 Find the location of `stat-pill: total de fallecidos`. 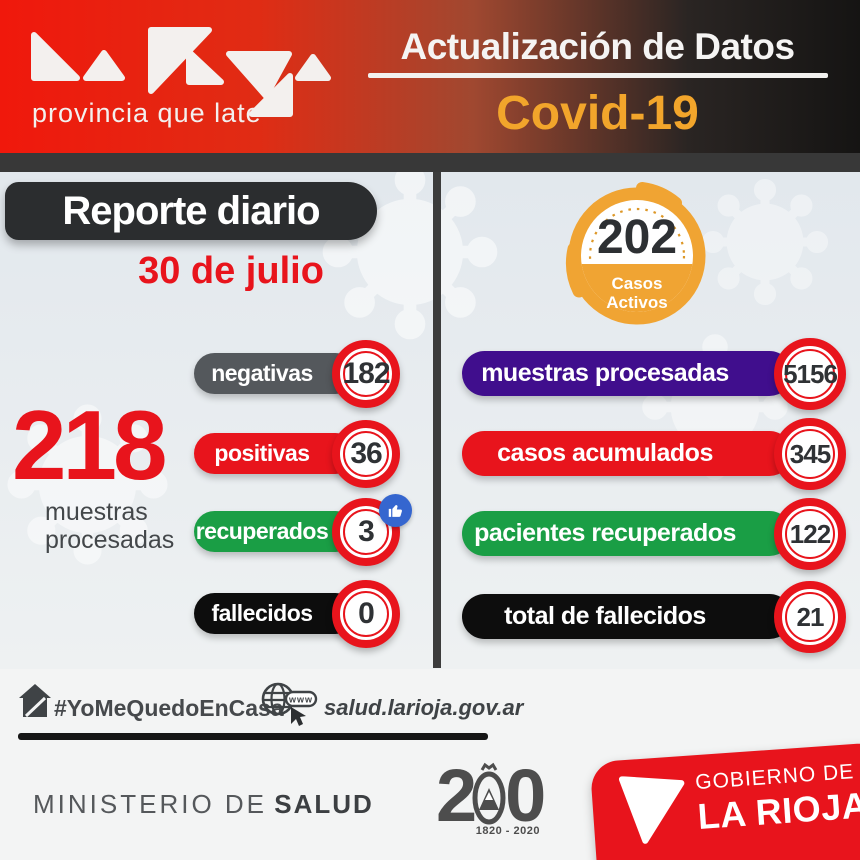

stat-pill: total de fallecidos is located at coordinates (627, 616).